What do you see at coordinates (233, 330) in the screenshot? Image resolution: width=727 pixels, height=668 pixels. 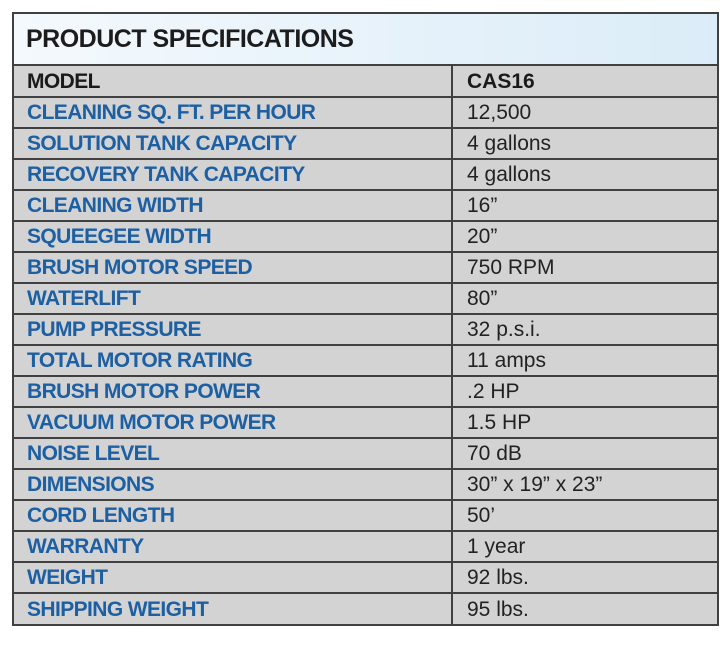 I see `spec-label: PUMP PRESSURE` at bounding box center [233, 330].